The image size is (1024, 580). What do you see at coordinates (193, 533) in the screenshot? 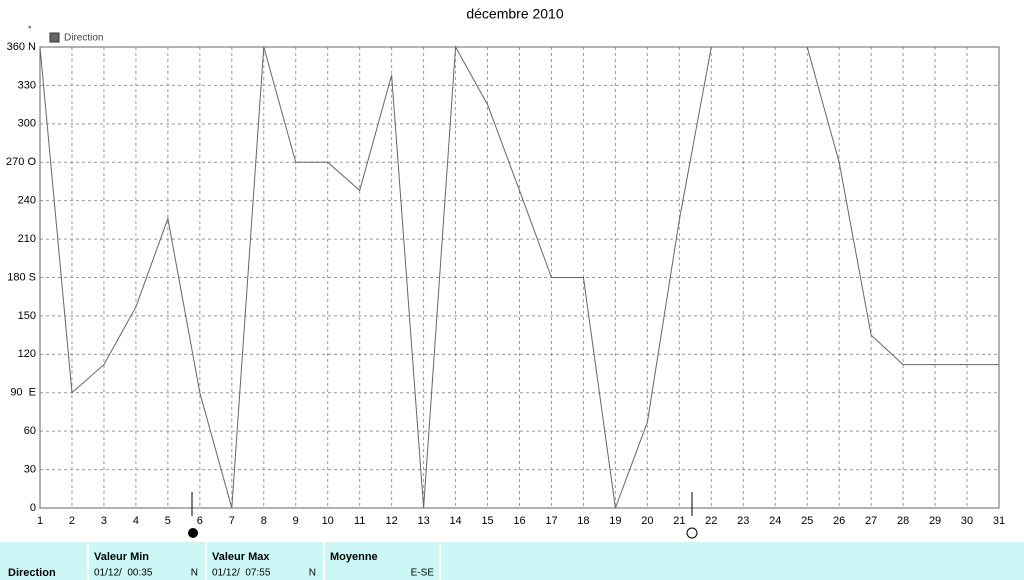
I see `full-moon-icon` at bounding box center [193, 533].